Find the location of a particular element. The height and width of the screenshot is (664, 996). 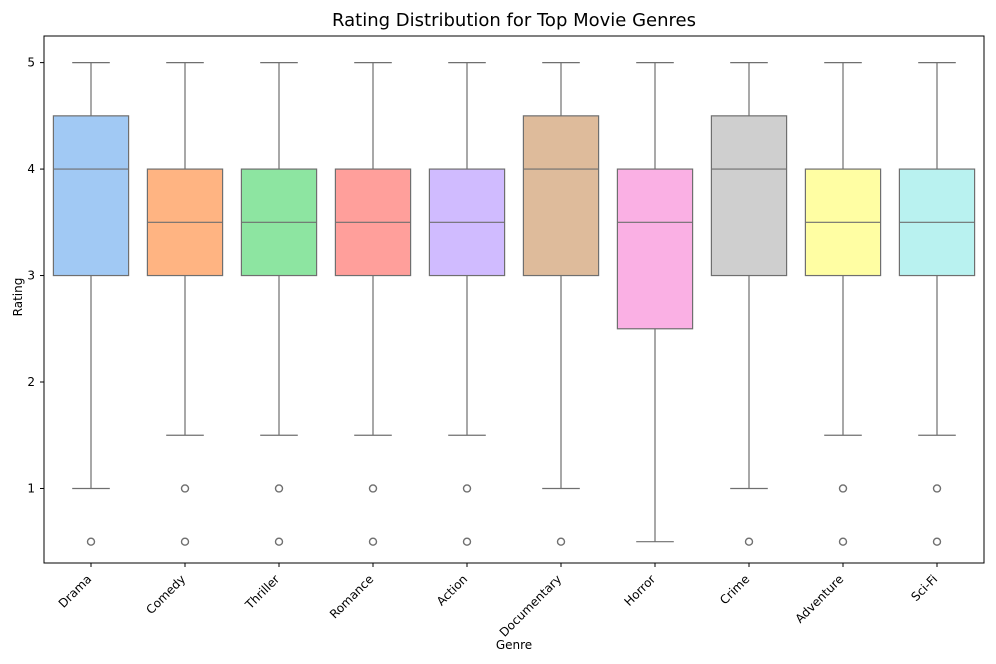

x-tick-label: Sci-Fi is located at coordinates (924, 588).